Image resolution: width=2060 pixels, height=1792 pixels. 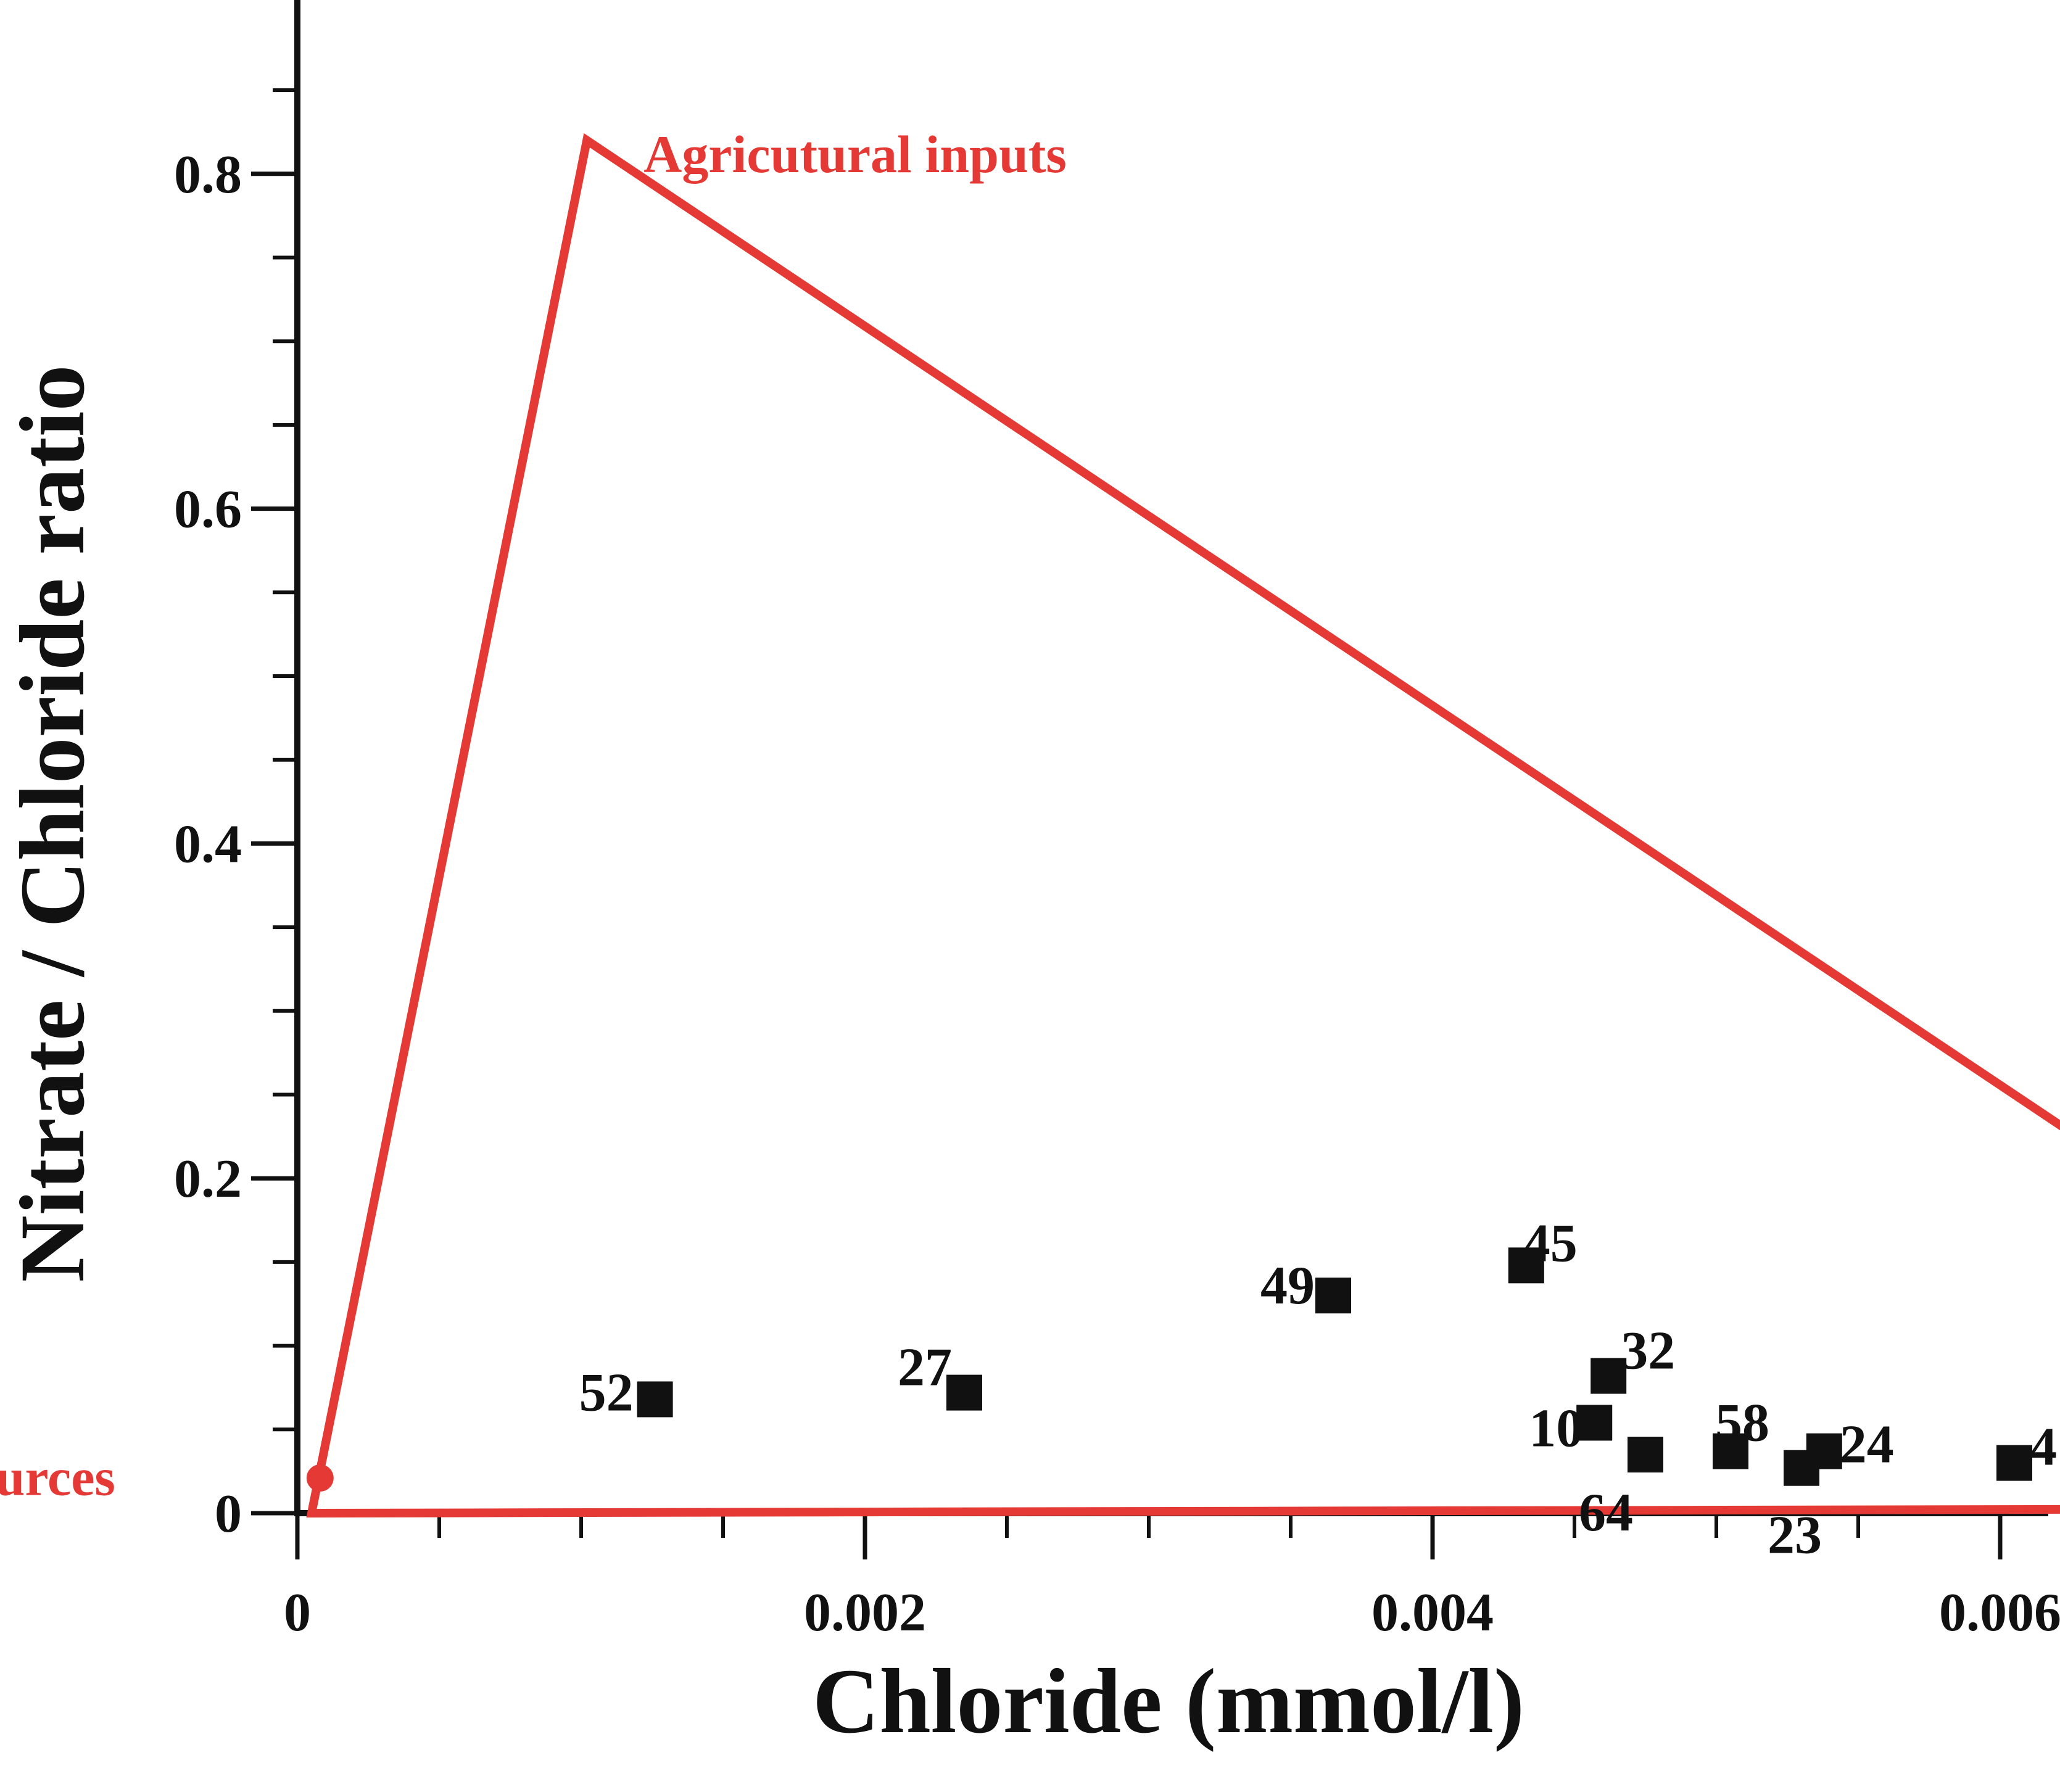 What do you see at coordinates (1648, 1351) in the screenshot?
I see `data-point-label: 32` at bounding box center [1648, 1351].